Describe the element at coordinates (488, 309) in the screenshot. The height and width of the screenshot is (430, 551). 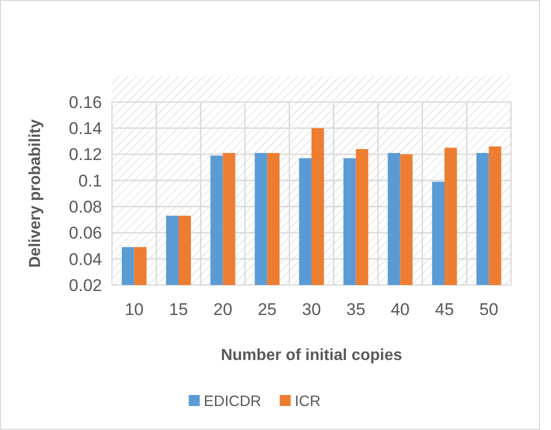
I see `x-tick-label: 50` at that location.